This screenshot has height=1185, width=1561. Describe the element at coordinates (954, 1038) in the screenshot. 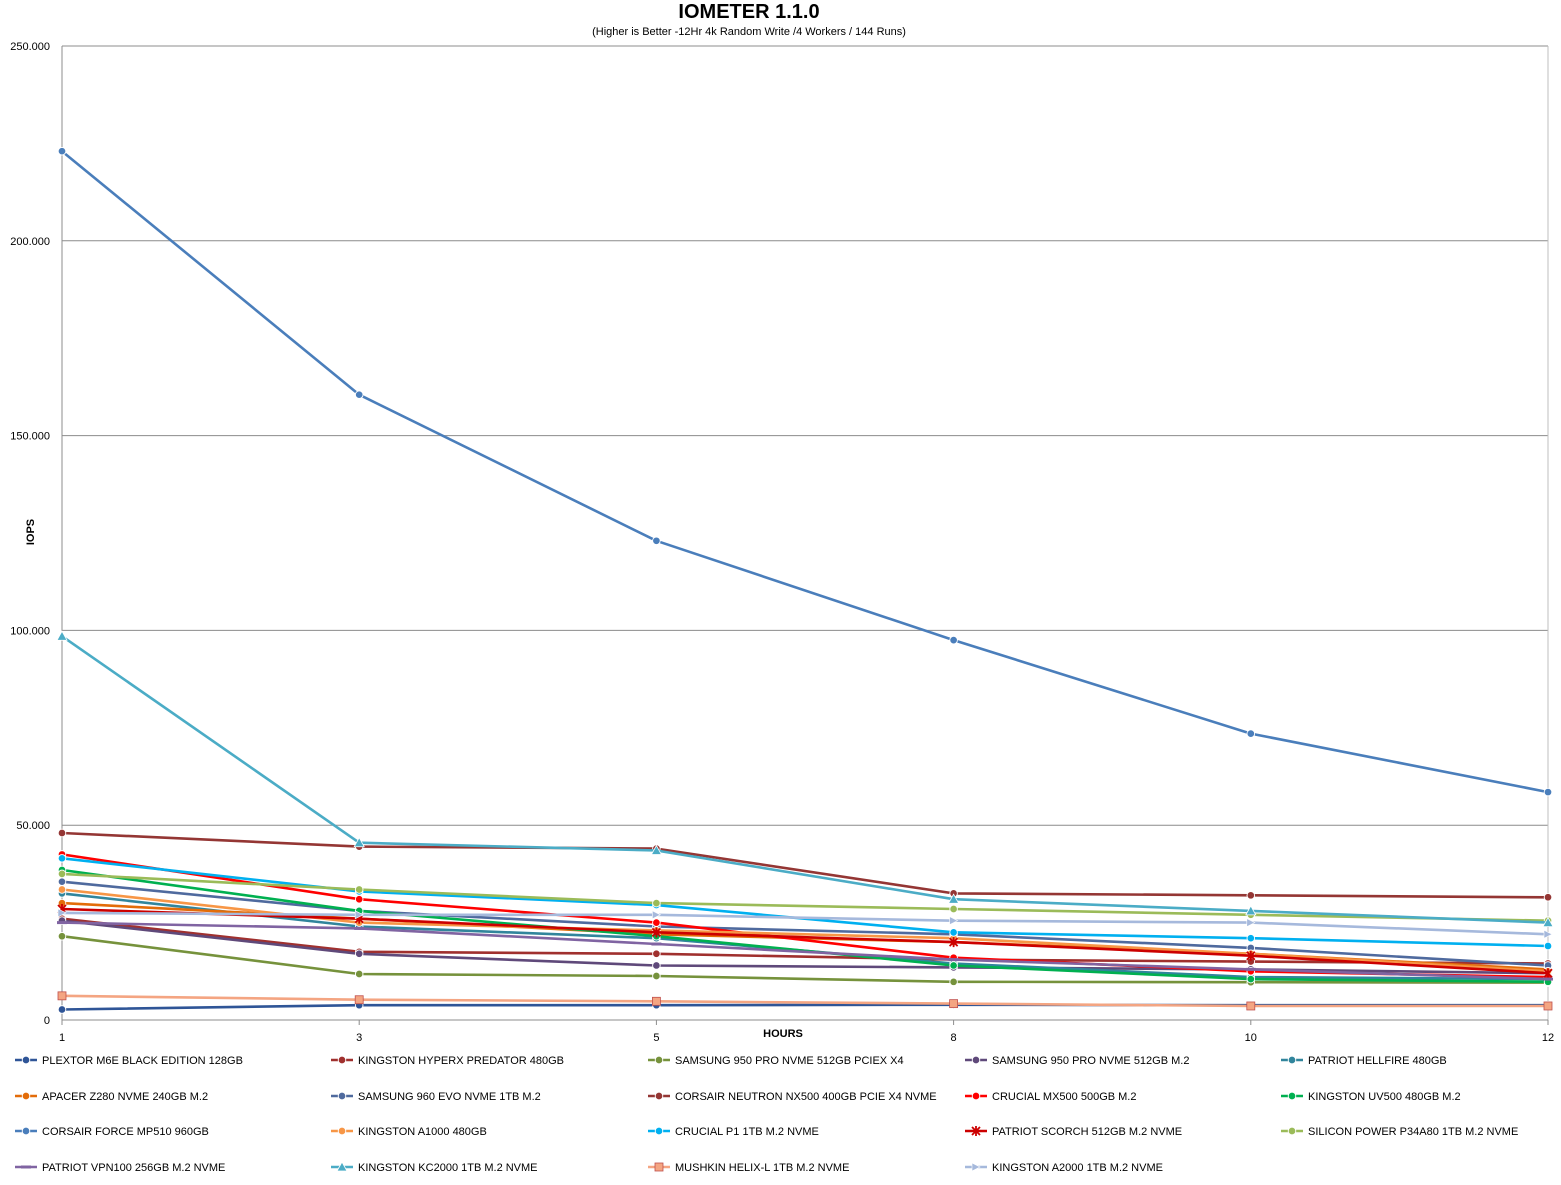

I see `x-tick-label: 8` at that location.